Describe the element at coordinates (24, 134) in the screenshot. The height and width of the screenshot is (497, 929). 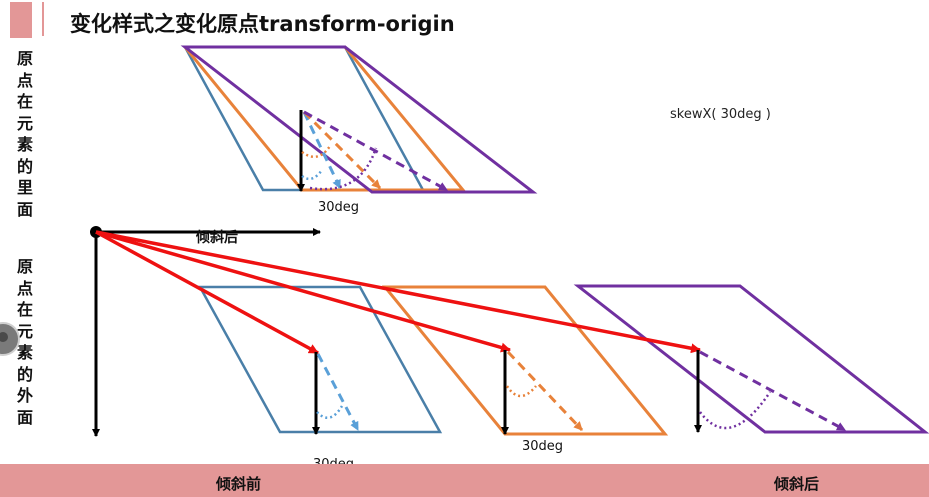
I see `side-label-inside: 原点在元素的里面` at that location.